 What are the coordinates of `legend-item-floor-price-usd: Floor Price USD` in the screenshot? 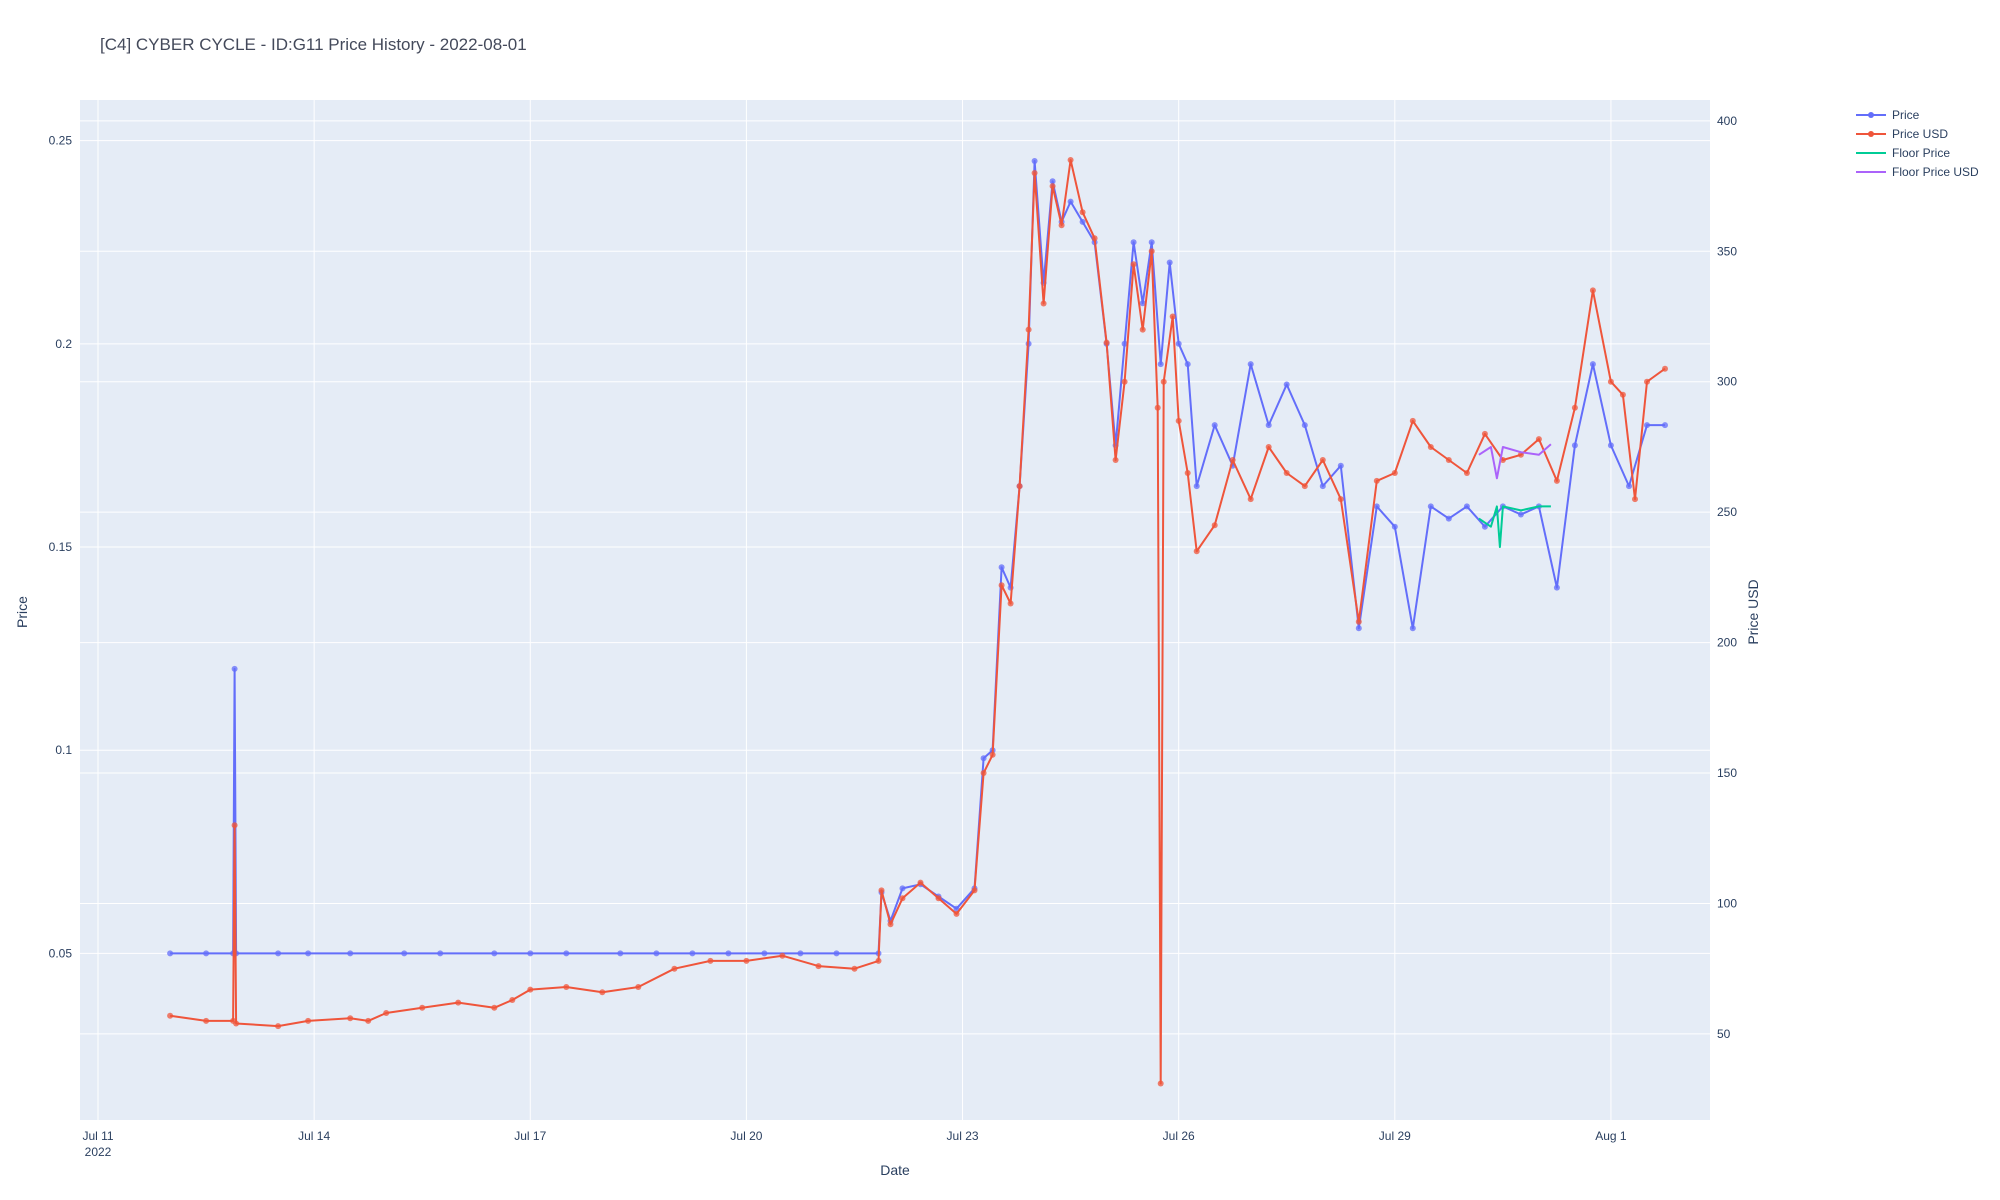 It's located at (1917, 172).